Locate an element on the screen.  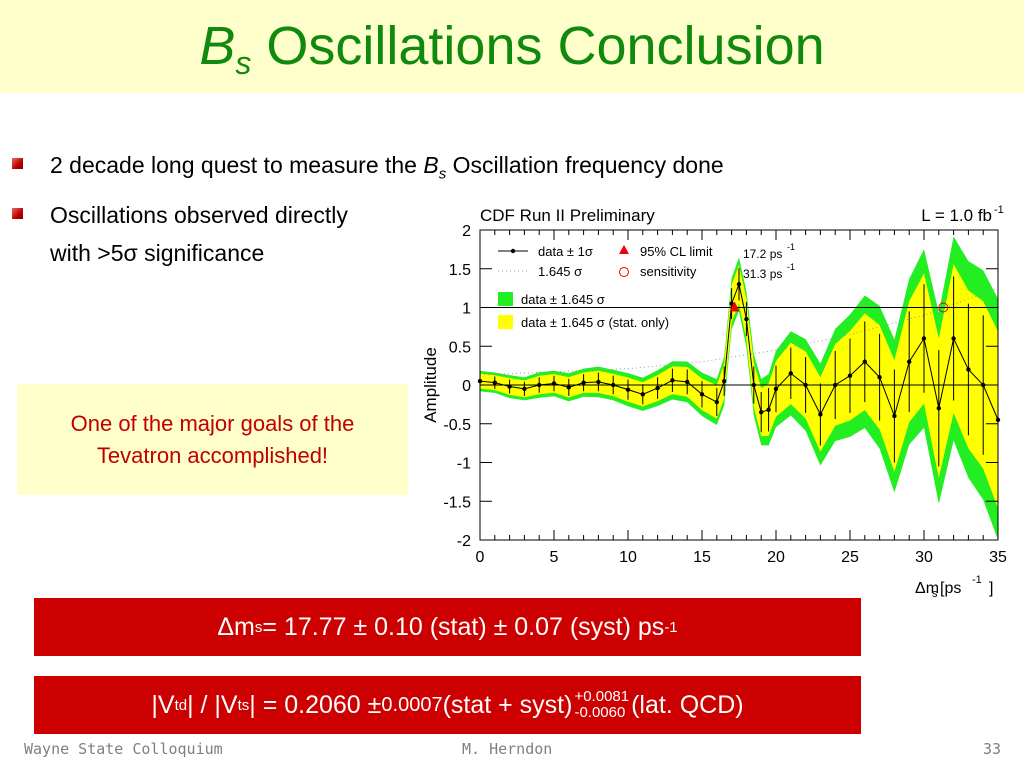
x-axis-sup: -1 is located at coordinates (977, 580).